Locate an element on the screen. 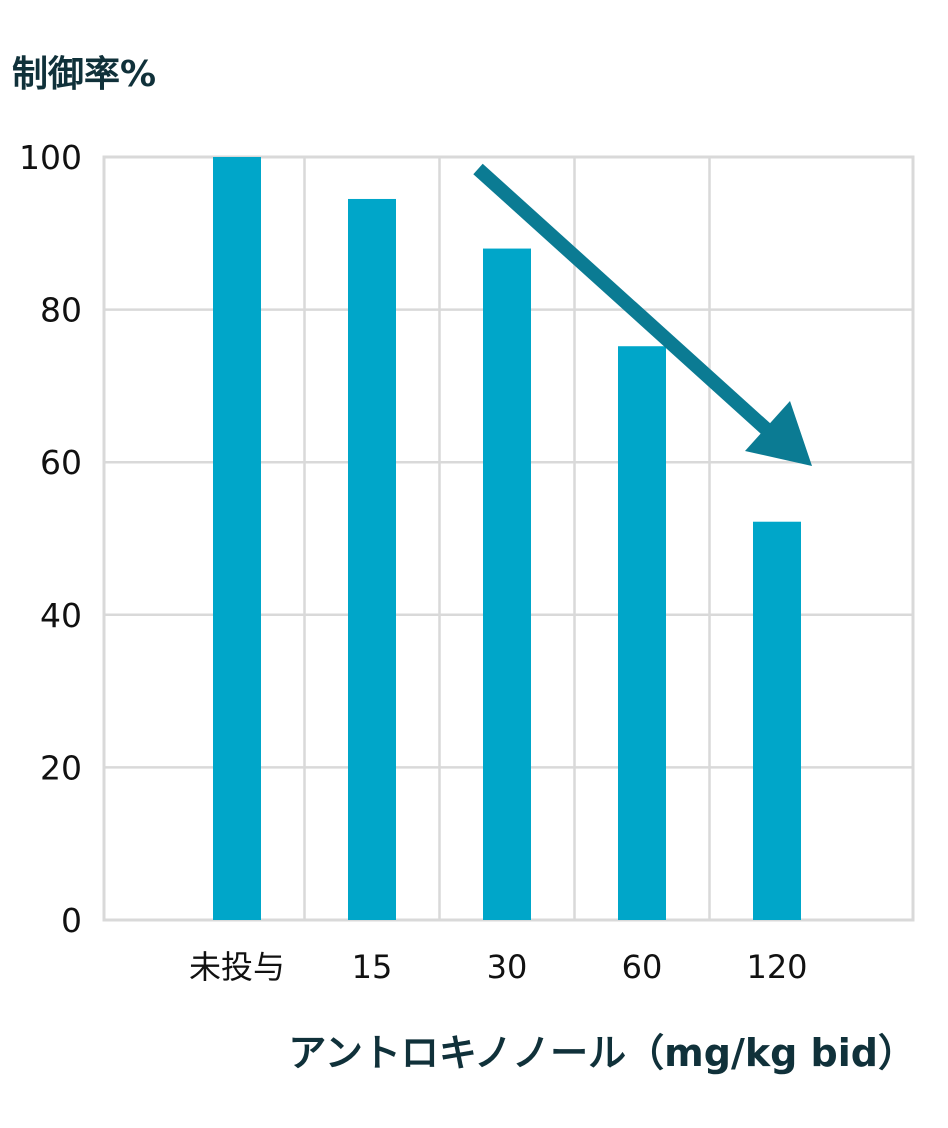 The image size is (948, 1128). x-tick-label: 120 is located at coordinates (776, 967).